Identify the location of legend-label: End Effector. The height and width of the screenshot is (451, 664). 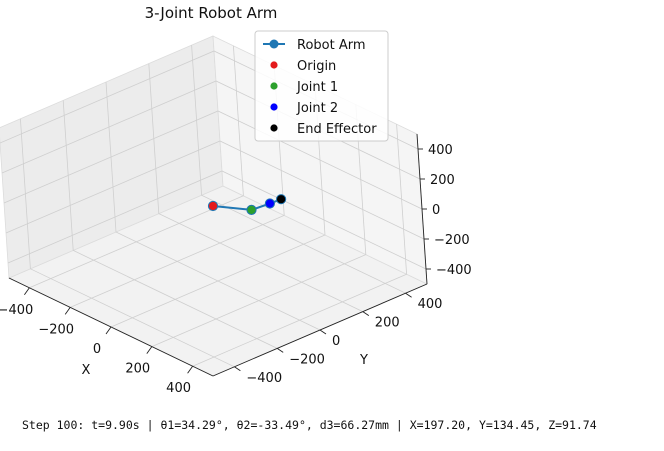
(337, 129).